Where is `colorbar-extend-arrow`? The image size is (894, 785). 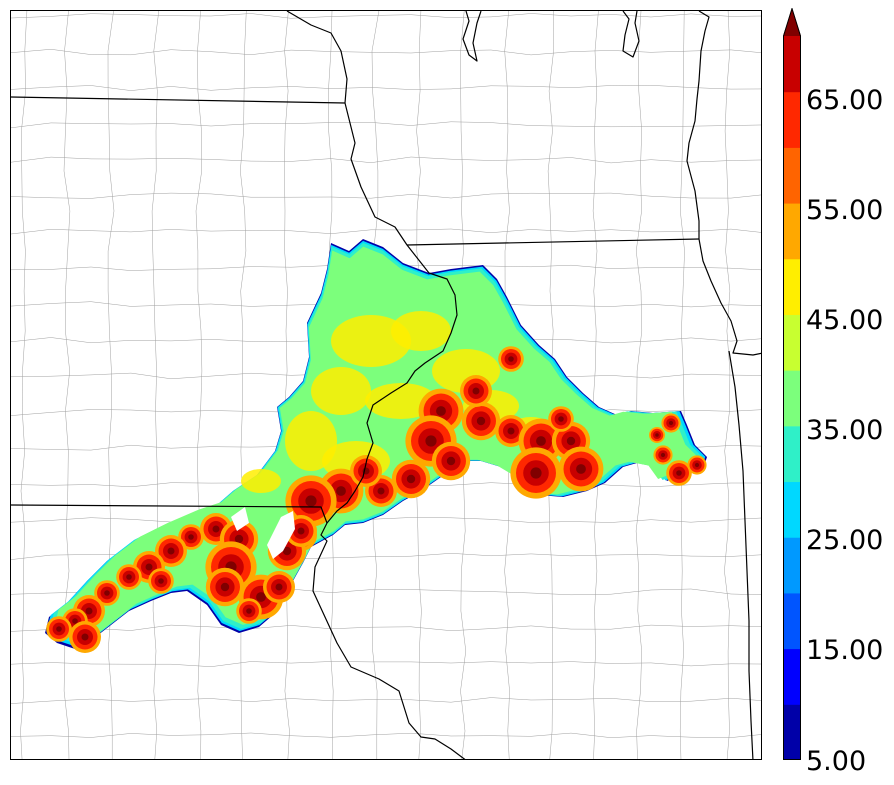
colorbar-extend-arrow is located at coordinates (792, 22).